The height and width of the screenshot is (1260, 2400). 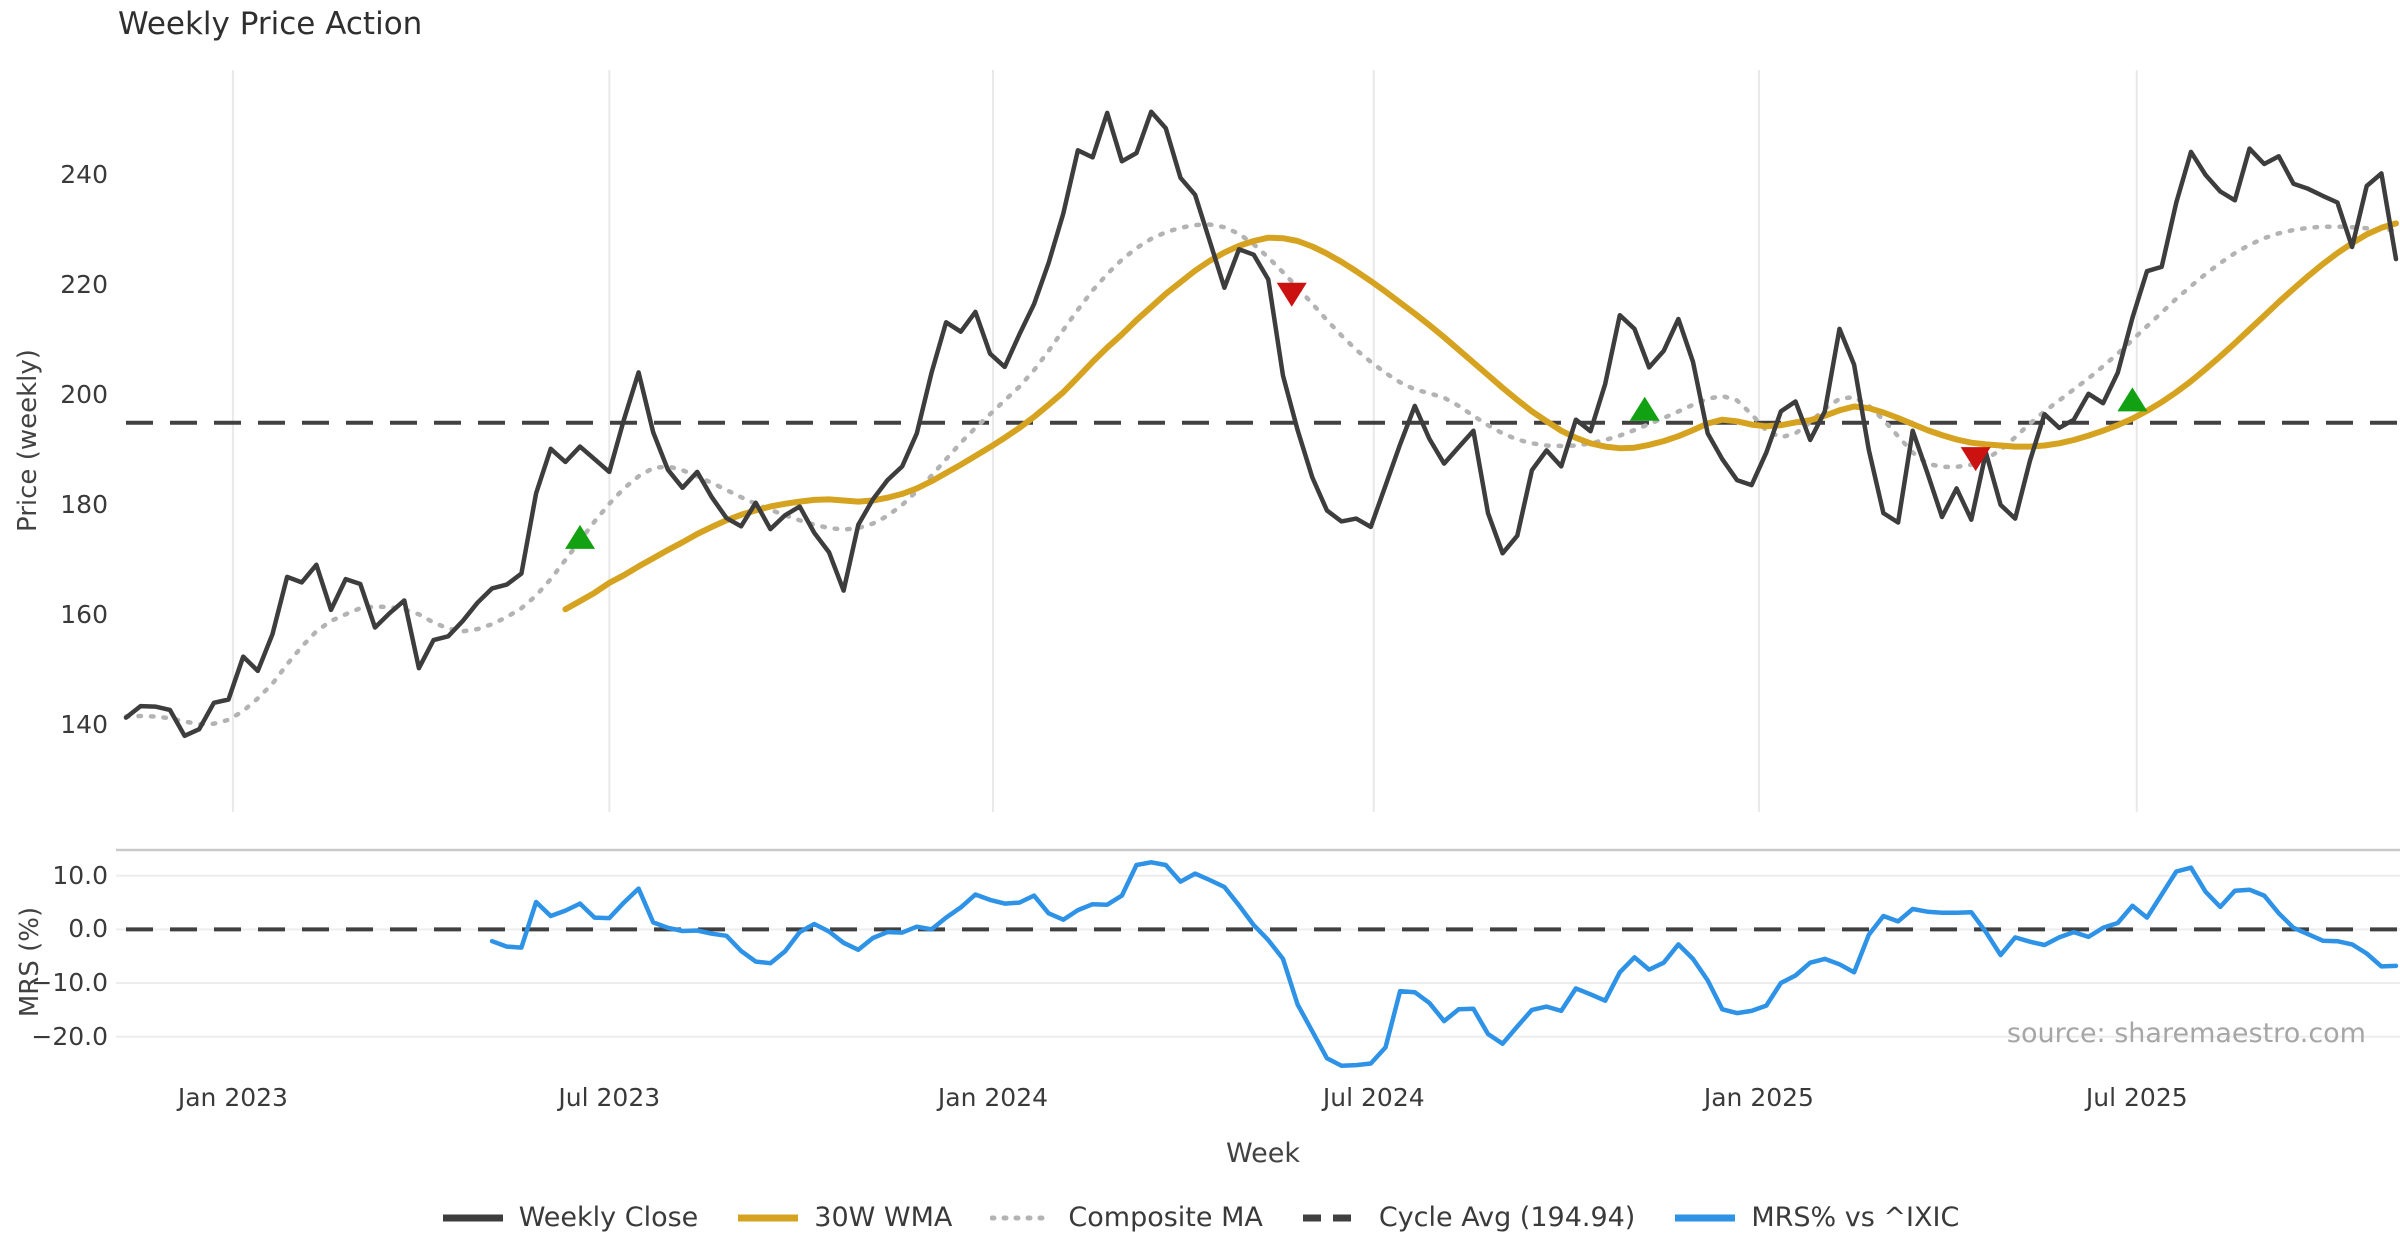 I want to click on legend-item: Cycle Avg (194.94), so click(x=1468, y=1217).